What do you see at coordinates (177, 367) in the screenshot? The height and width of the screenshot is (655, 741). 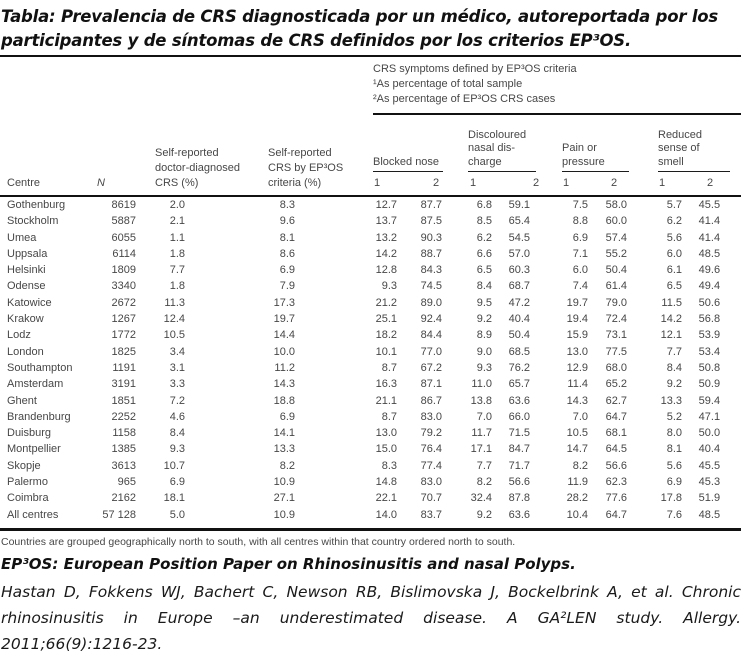 I see `value-cell: 3.1` at bounding box center [177, 367].